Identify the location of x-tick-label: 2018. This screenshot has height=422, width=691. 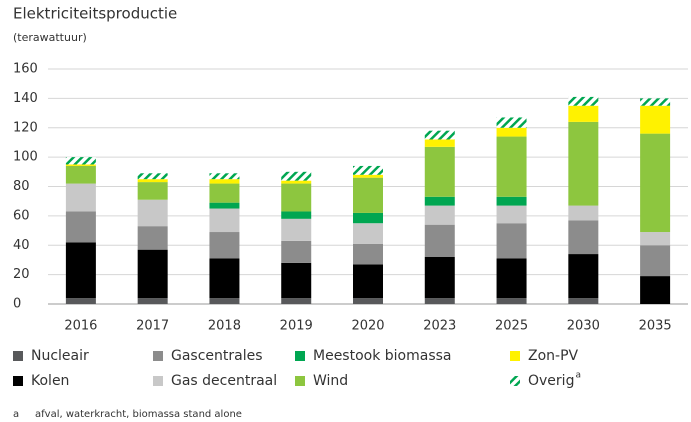
(224, 326).